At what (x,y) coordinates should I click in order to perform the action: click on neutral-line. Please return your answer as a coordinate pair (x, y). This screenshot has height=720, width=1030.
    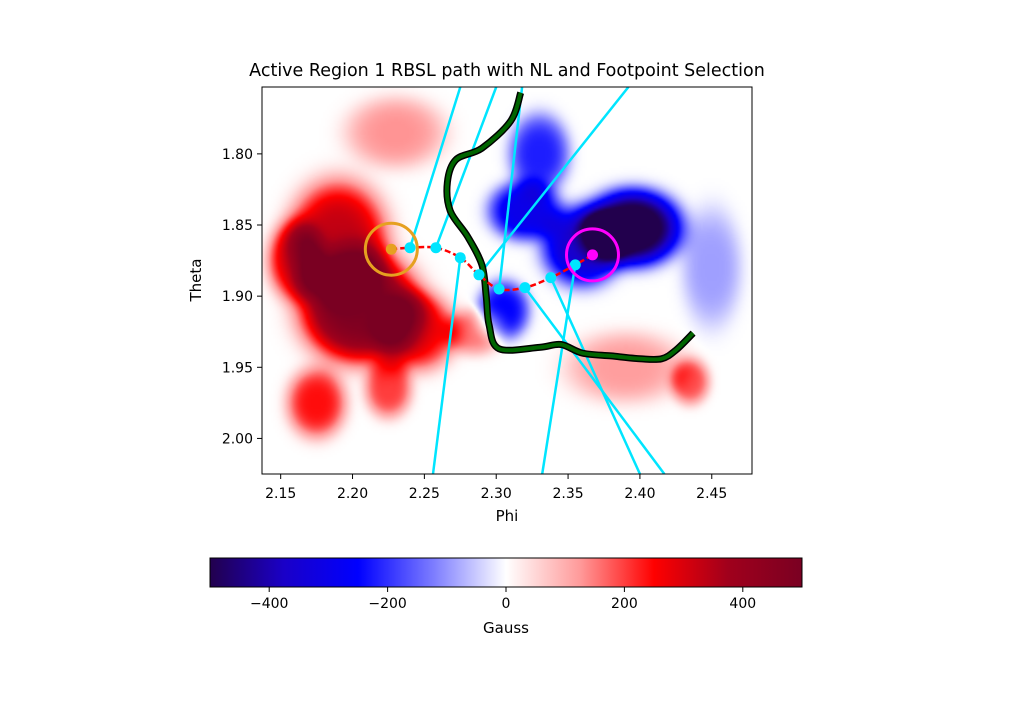
    Looking at the image, I should click on (569, 227).